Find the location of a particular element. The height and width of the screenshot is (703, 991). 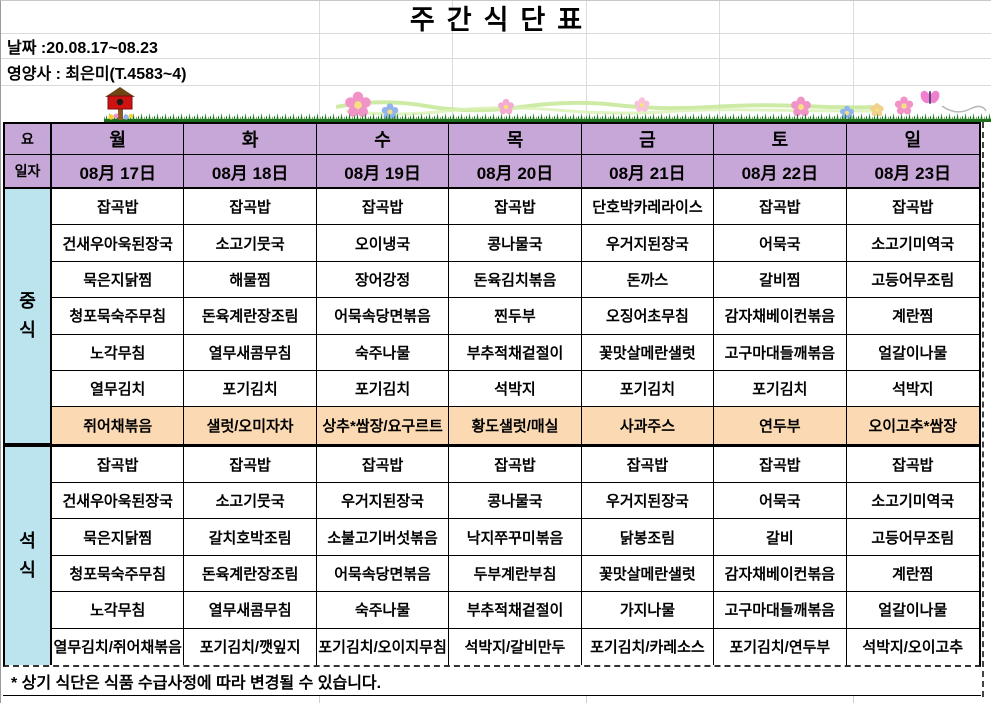

date-header-cell: 08月 23日 is located at coordinates (912, 172).